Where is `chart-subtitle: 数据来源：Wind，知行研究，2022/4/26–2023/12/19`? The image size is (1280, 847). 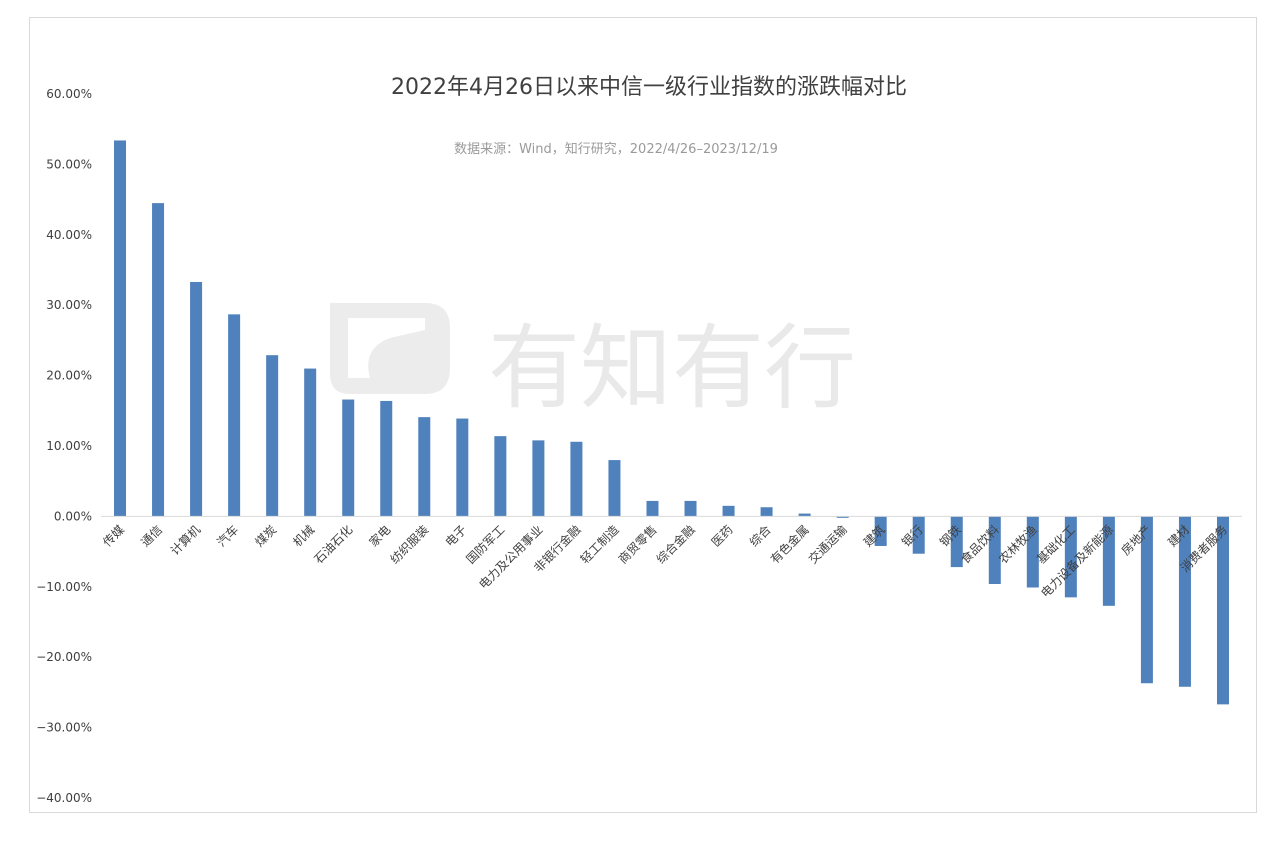 chart-subtitle: 数据来源：Wind，知行研究，2022/4/26–2023/12/19 is located at coordinates (616, 149).